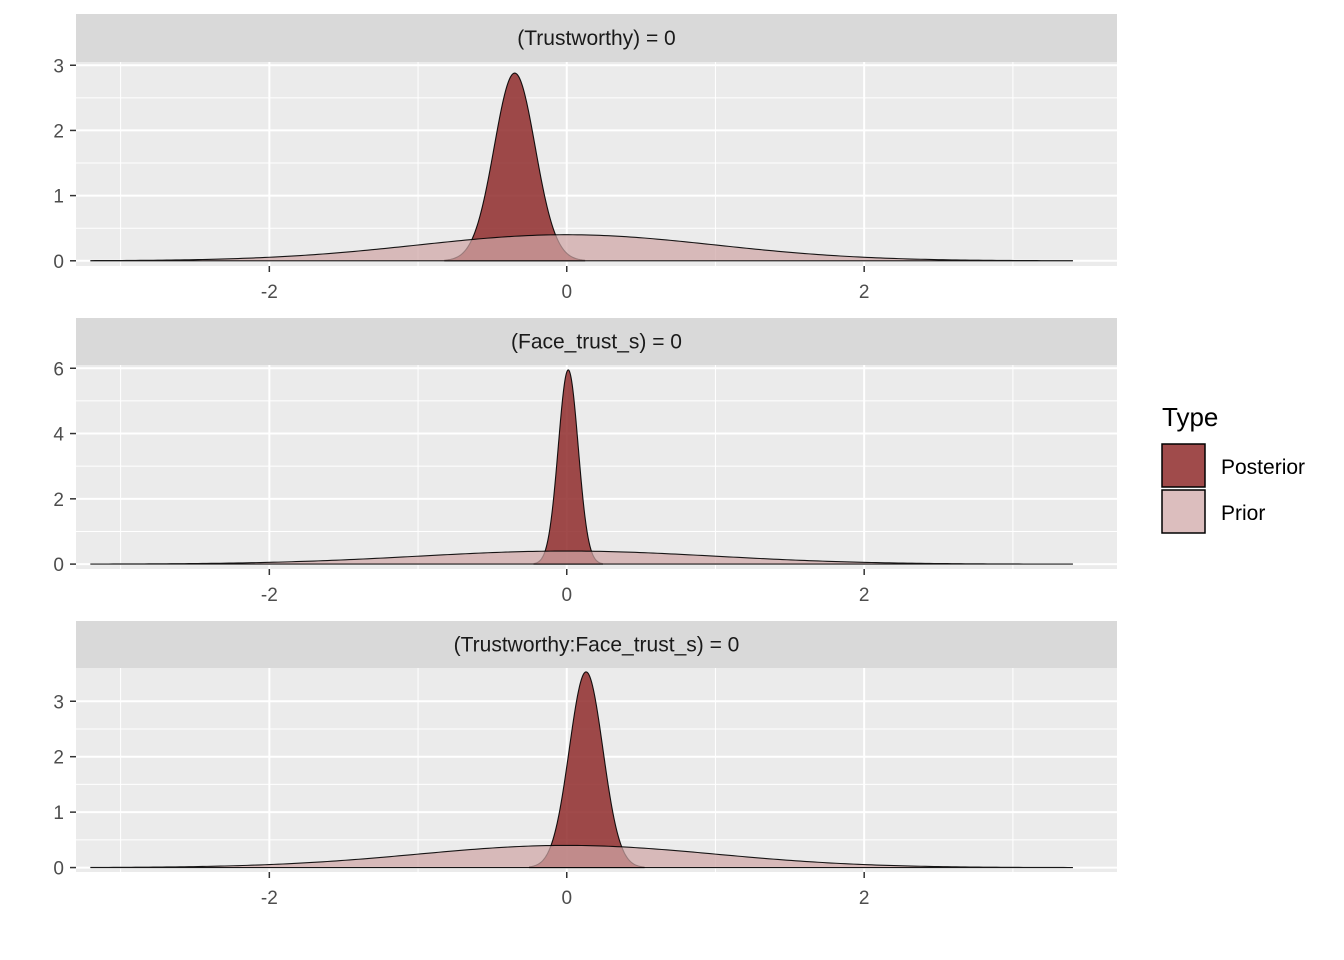  I want to click on legend-title: Type, so click(1190, 417).